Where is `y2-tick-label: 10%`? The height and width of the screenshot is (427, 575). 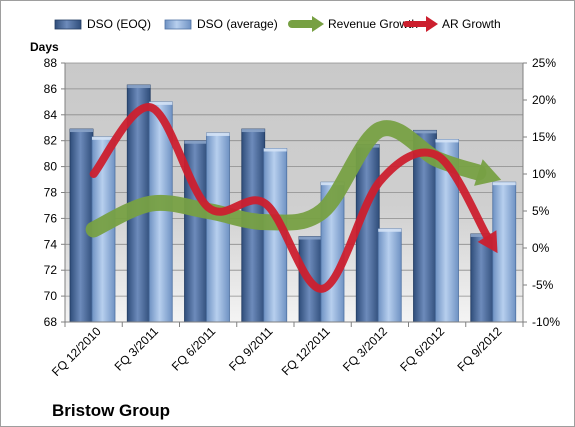
y2-tick-label: 10% is located at coordinates (544, 174).